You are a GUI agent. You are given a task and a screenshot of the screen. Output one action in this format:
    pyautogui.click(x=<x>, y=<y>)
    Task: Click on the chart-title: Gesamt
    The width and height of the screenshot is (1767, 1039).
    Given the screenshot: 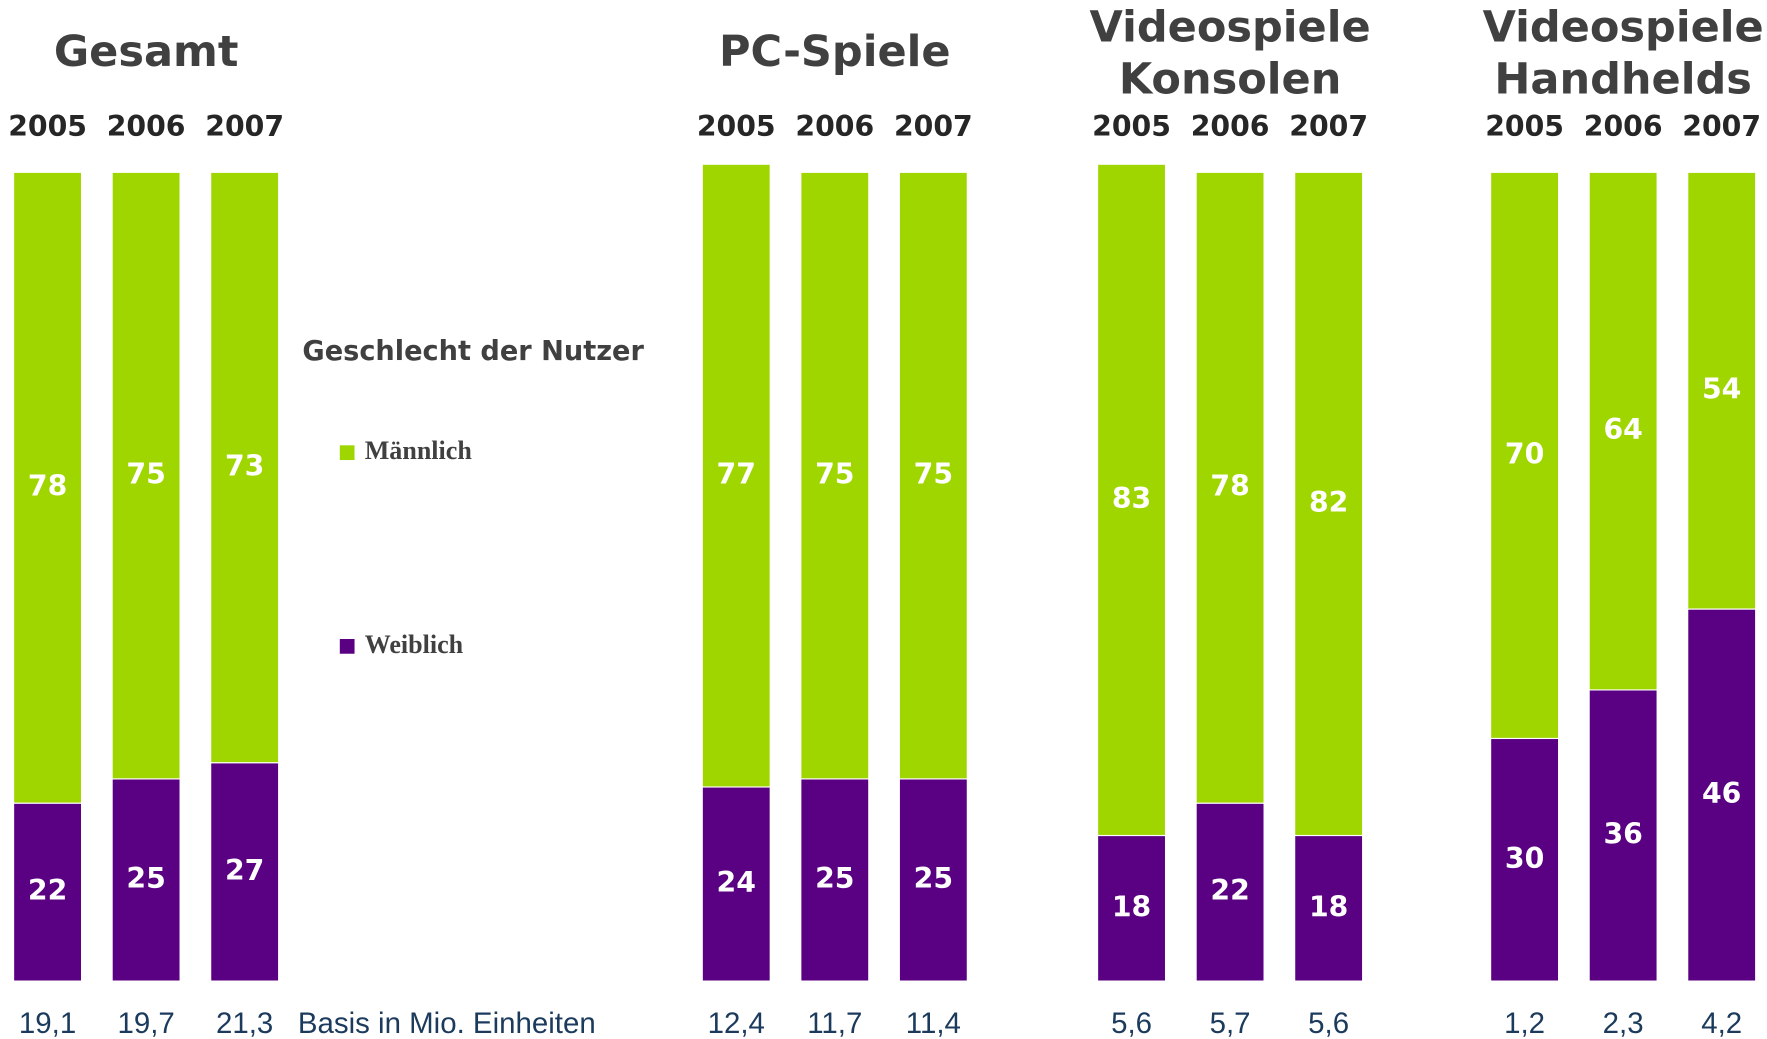 What is the action you would take?
    pyautogui.click(x=146, y=52)
    